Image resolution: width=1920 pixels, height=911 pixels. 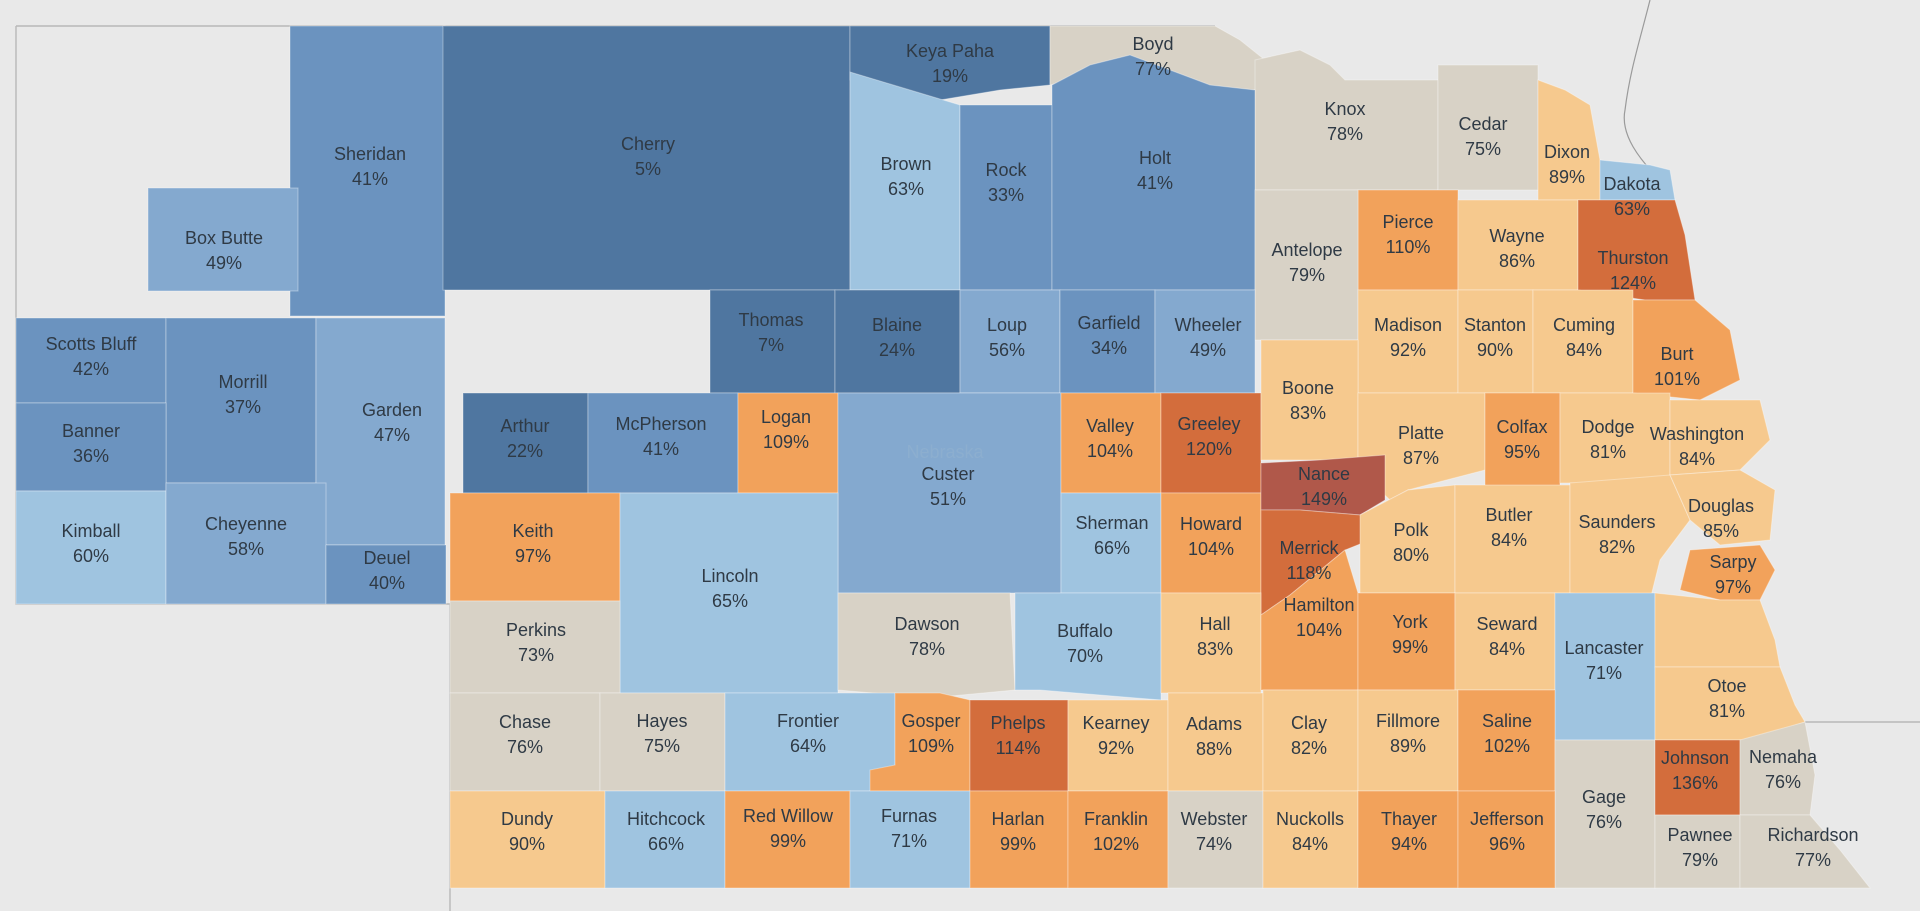 I want to click on county-arthur, so click(x=525, y=443).